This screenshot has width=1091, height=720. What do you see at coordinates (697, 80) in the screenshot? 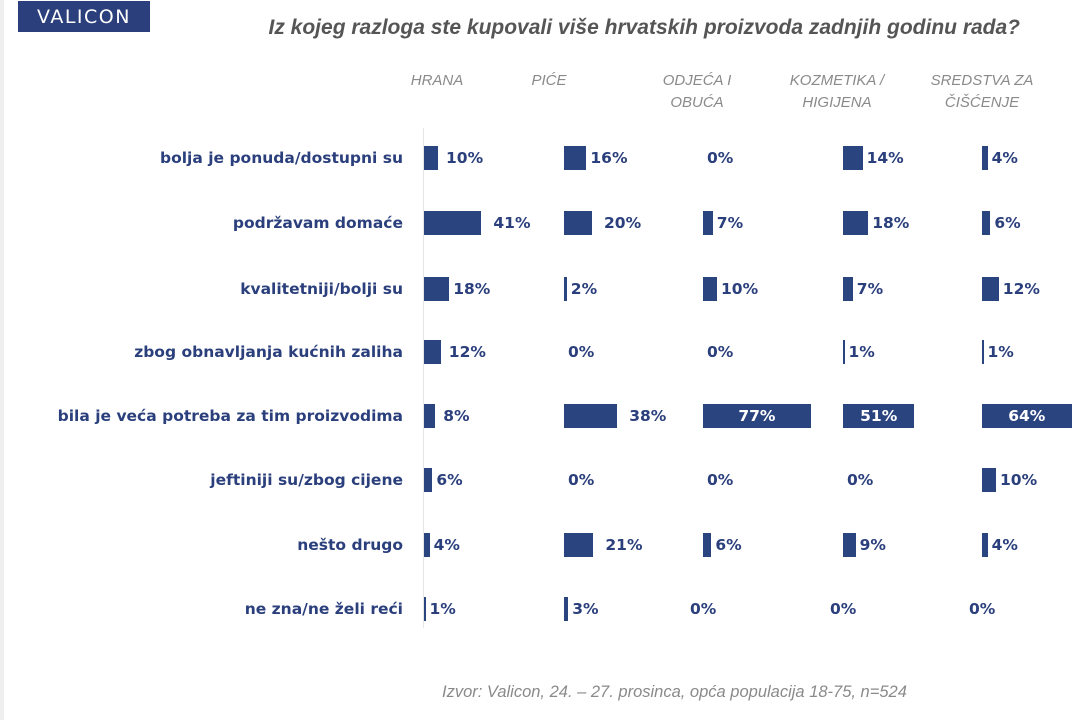
I see `column-header-line: ODJEĆA I` at bounding box center [697, 80].